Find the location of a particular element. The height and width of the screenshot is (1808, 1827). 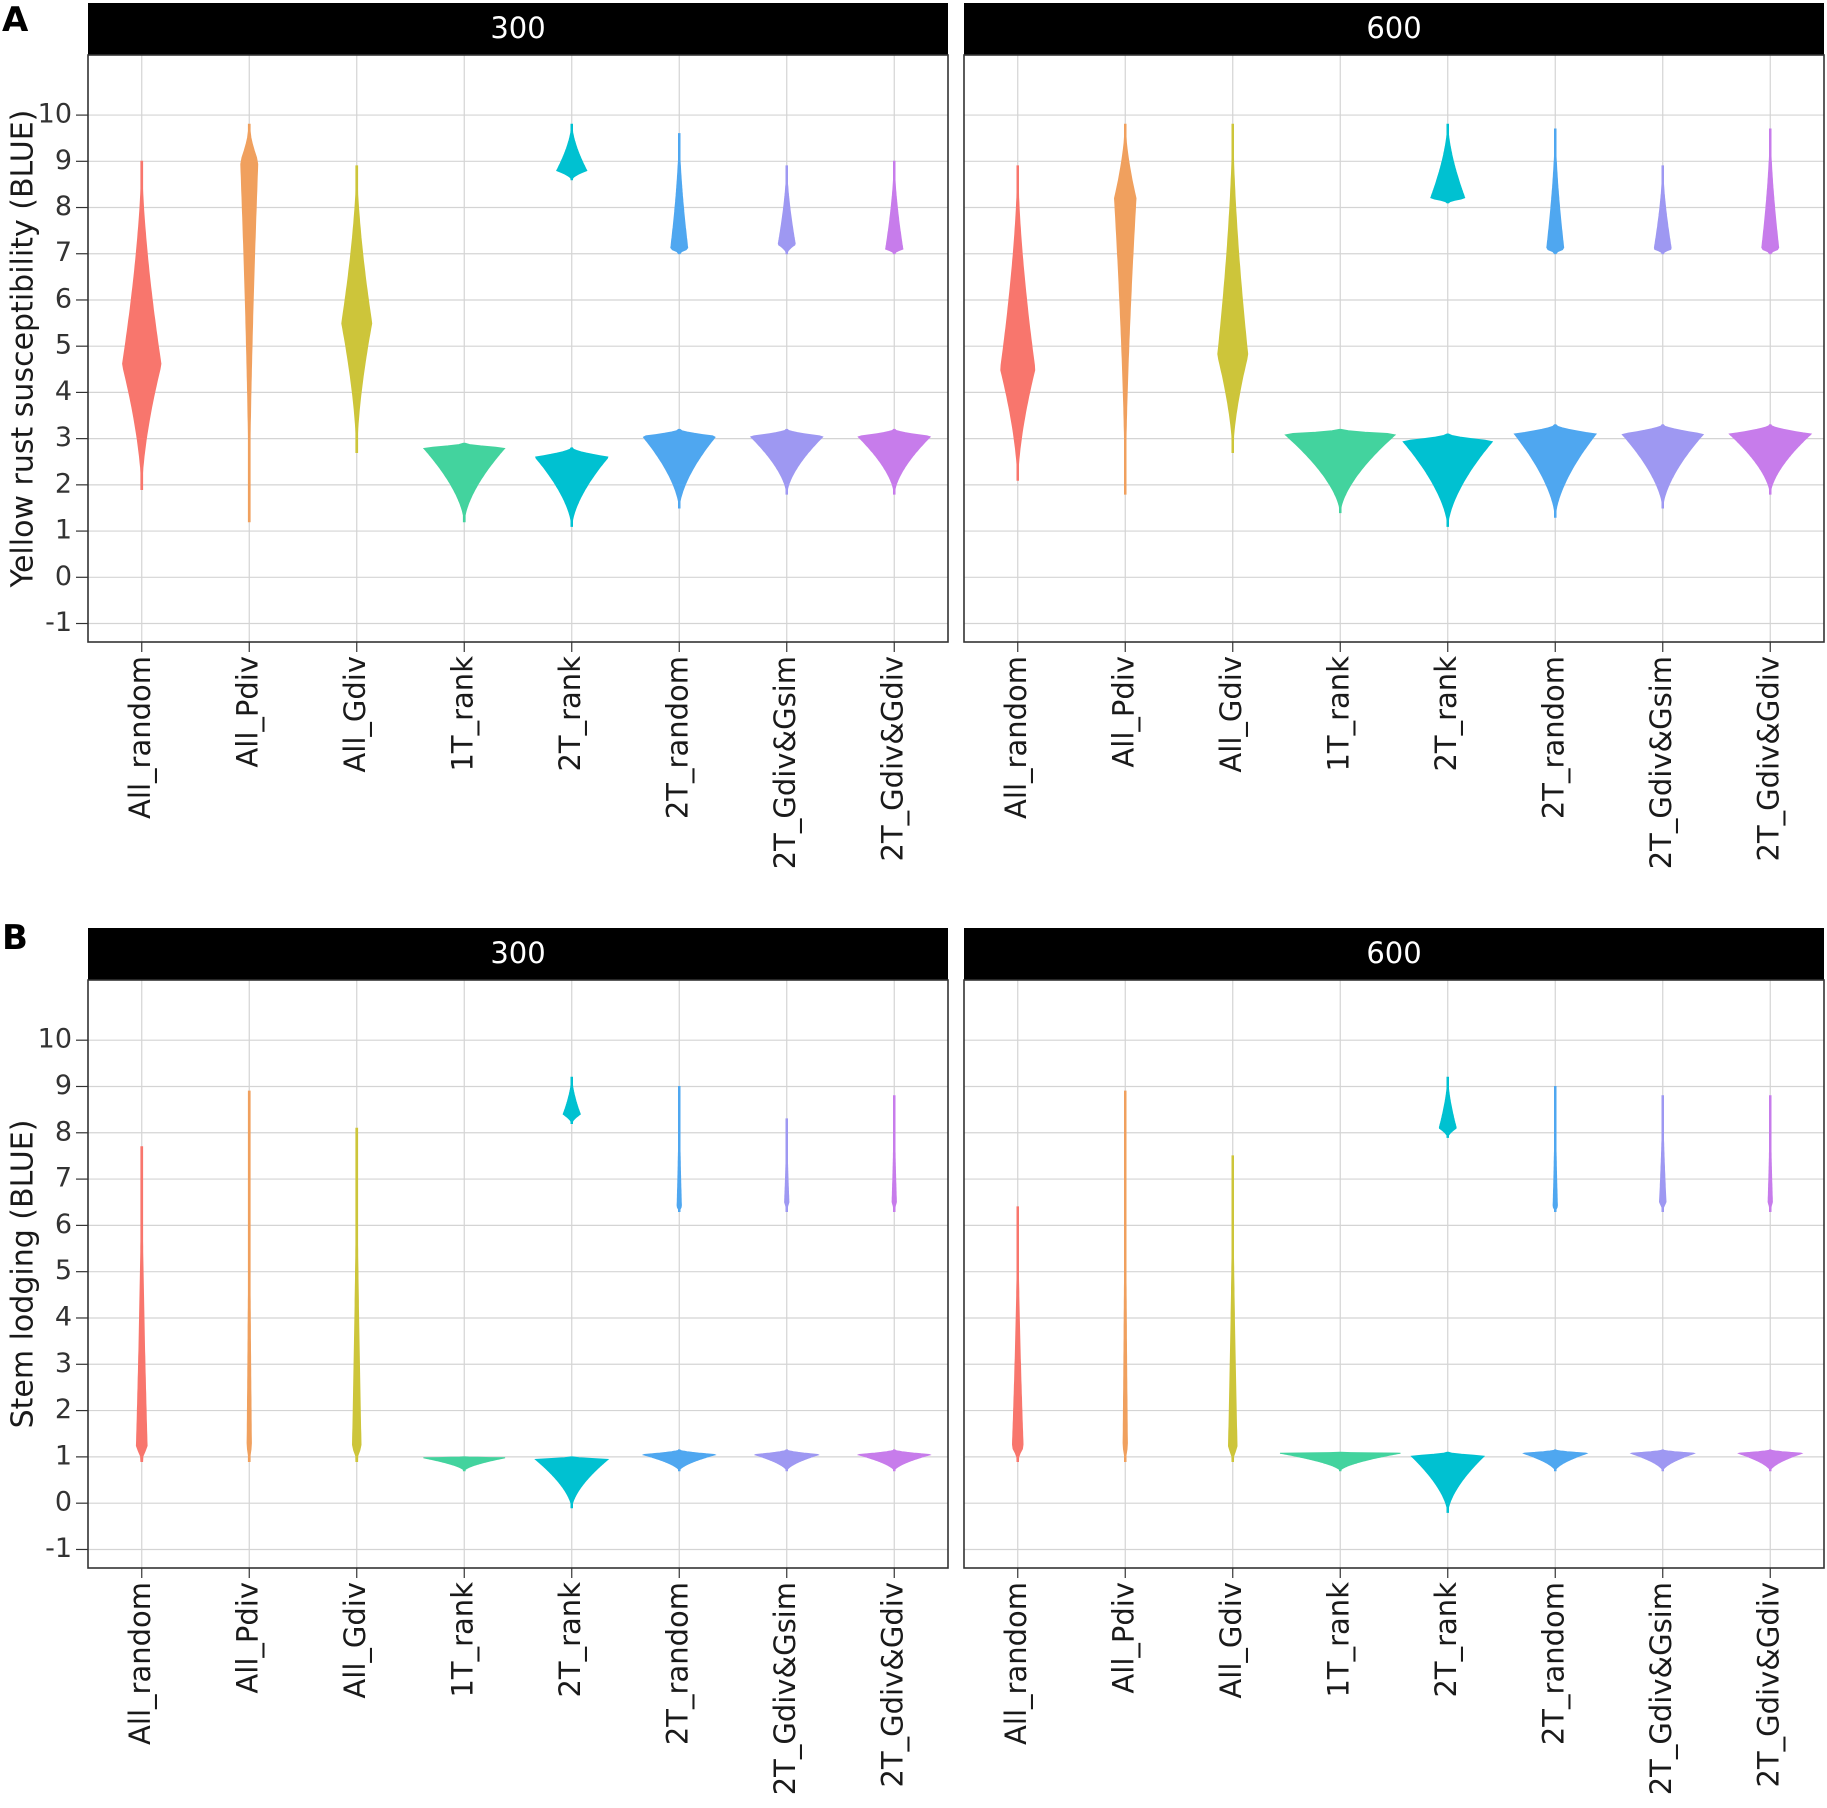

y-axis-label: Yellow rust susceptibility (BLUE) is located at coordinates (23, 349).